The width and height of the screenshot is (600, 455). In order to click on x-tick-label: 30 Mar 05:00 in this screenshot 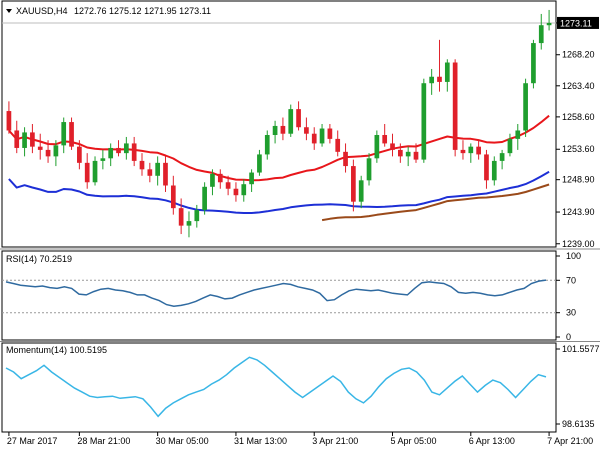, I will do `click(182, 441)`.